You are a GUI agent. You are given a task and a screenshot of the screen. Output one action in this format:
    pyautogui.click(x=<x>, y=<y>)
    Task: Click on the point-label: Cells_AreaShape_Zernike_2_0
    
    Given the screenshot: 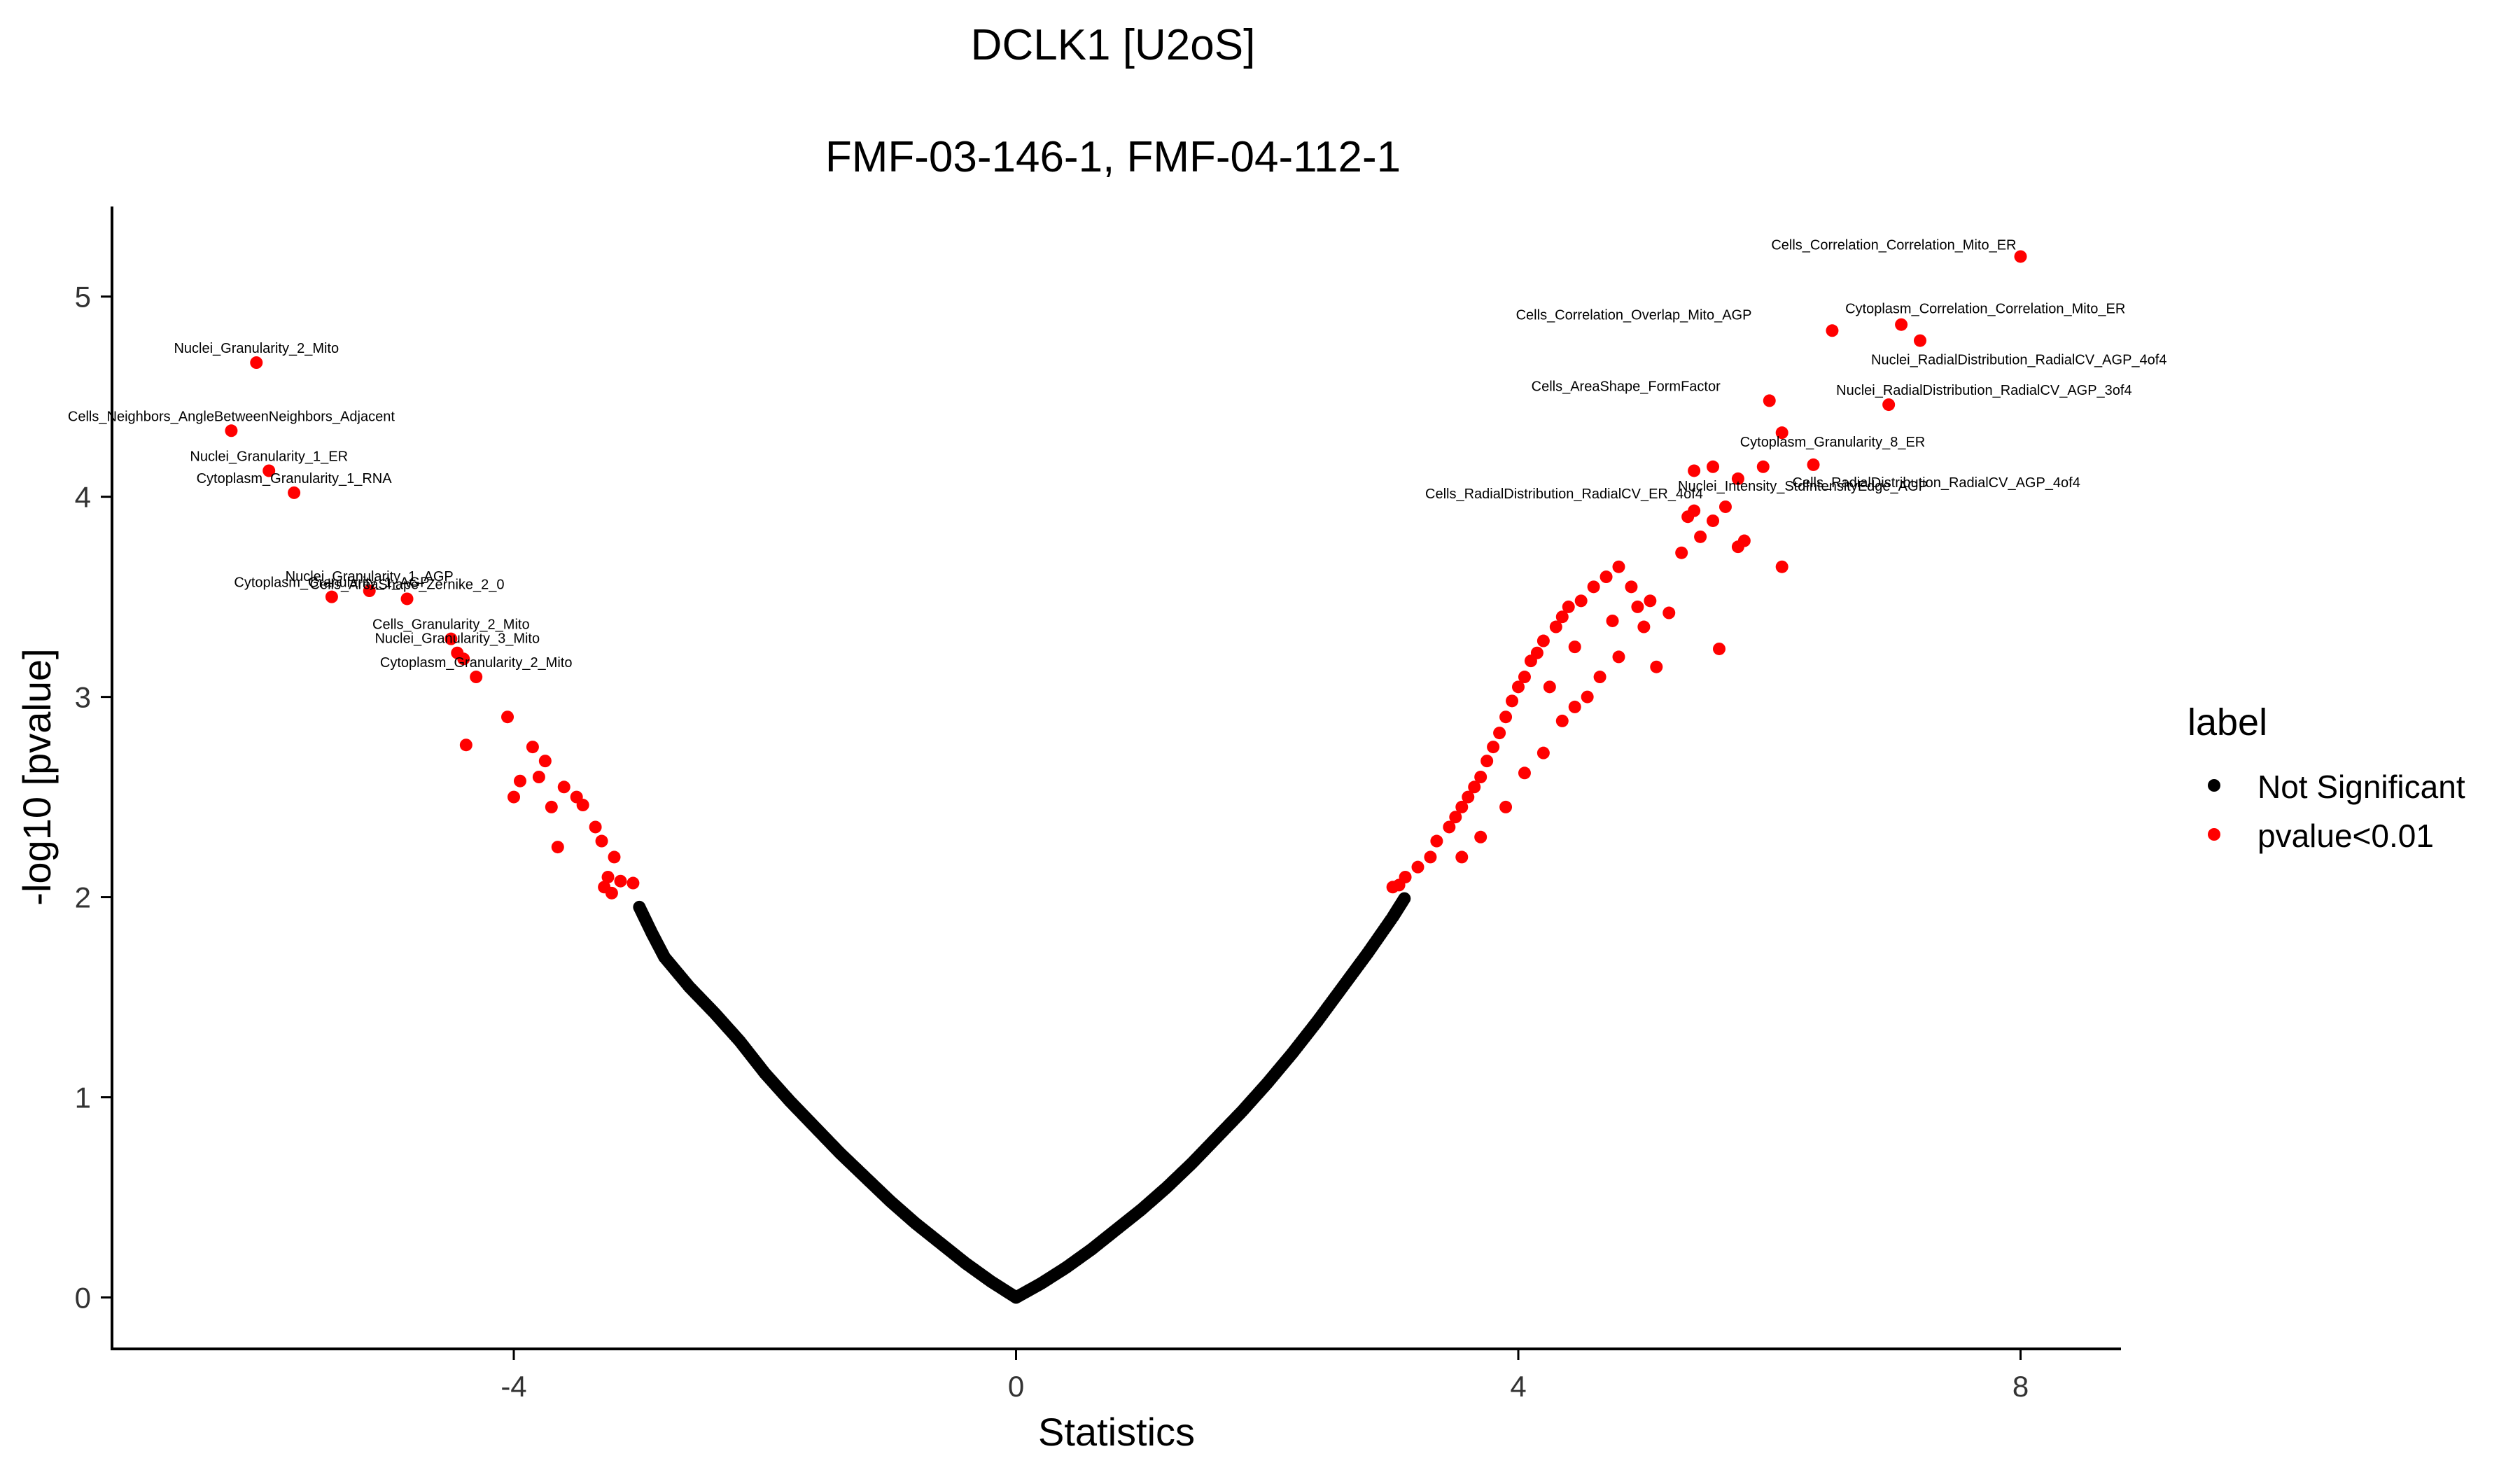 What is the action you would take?
    pyautogui.click(x=407, y=584)
    